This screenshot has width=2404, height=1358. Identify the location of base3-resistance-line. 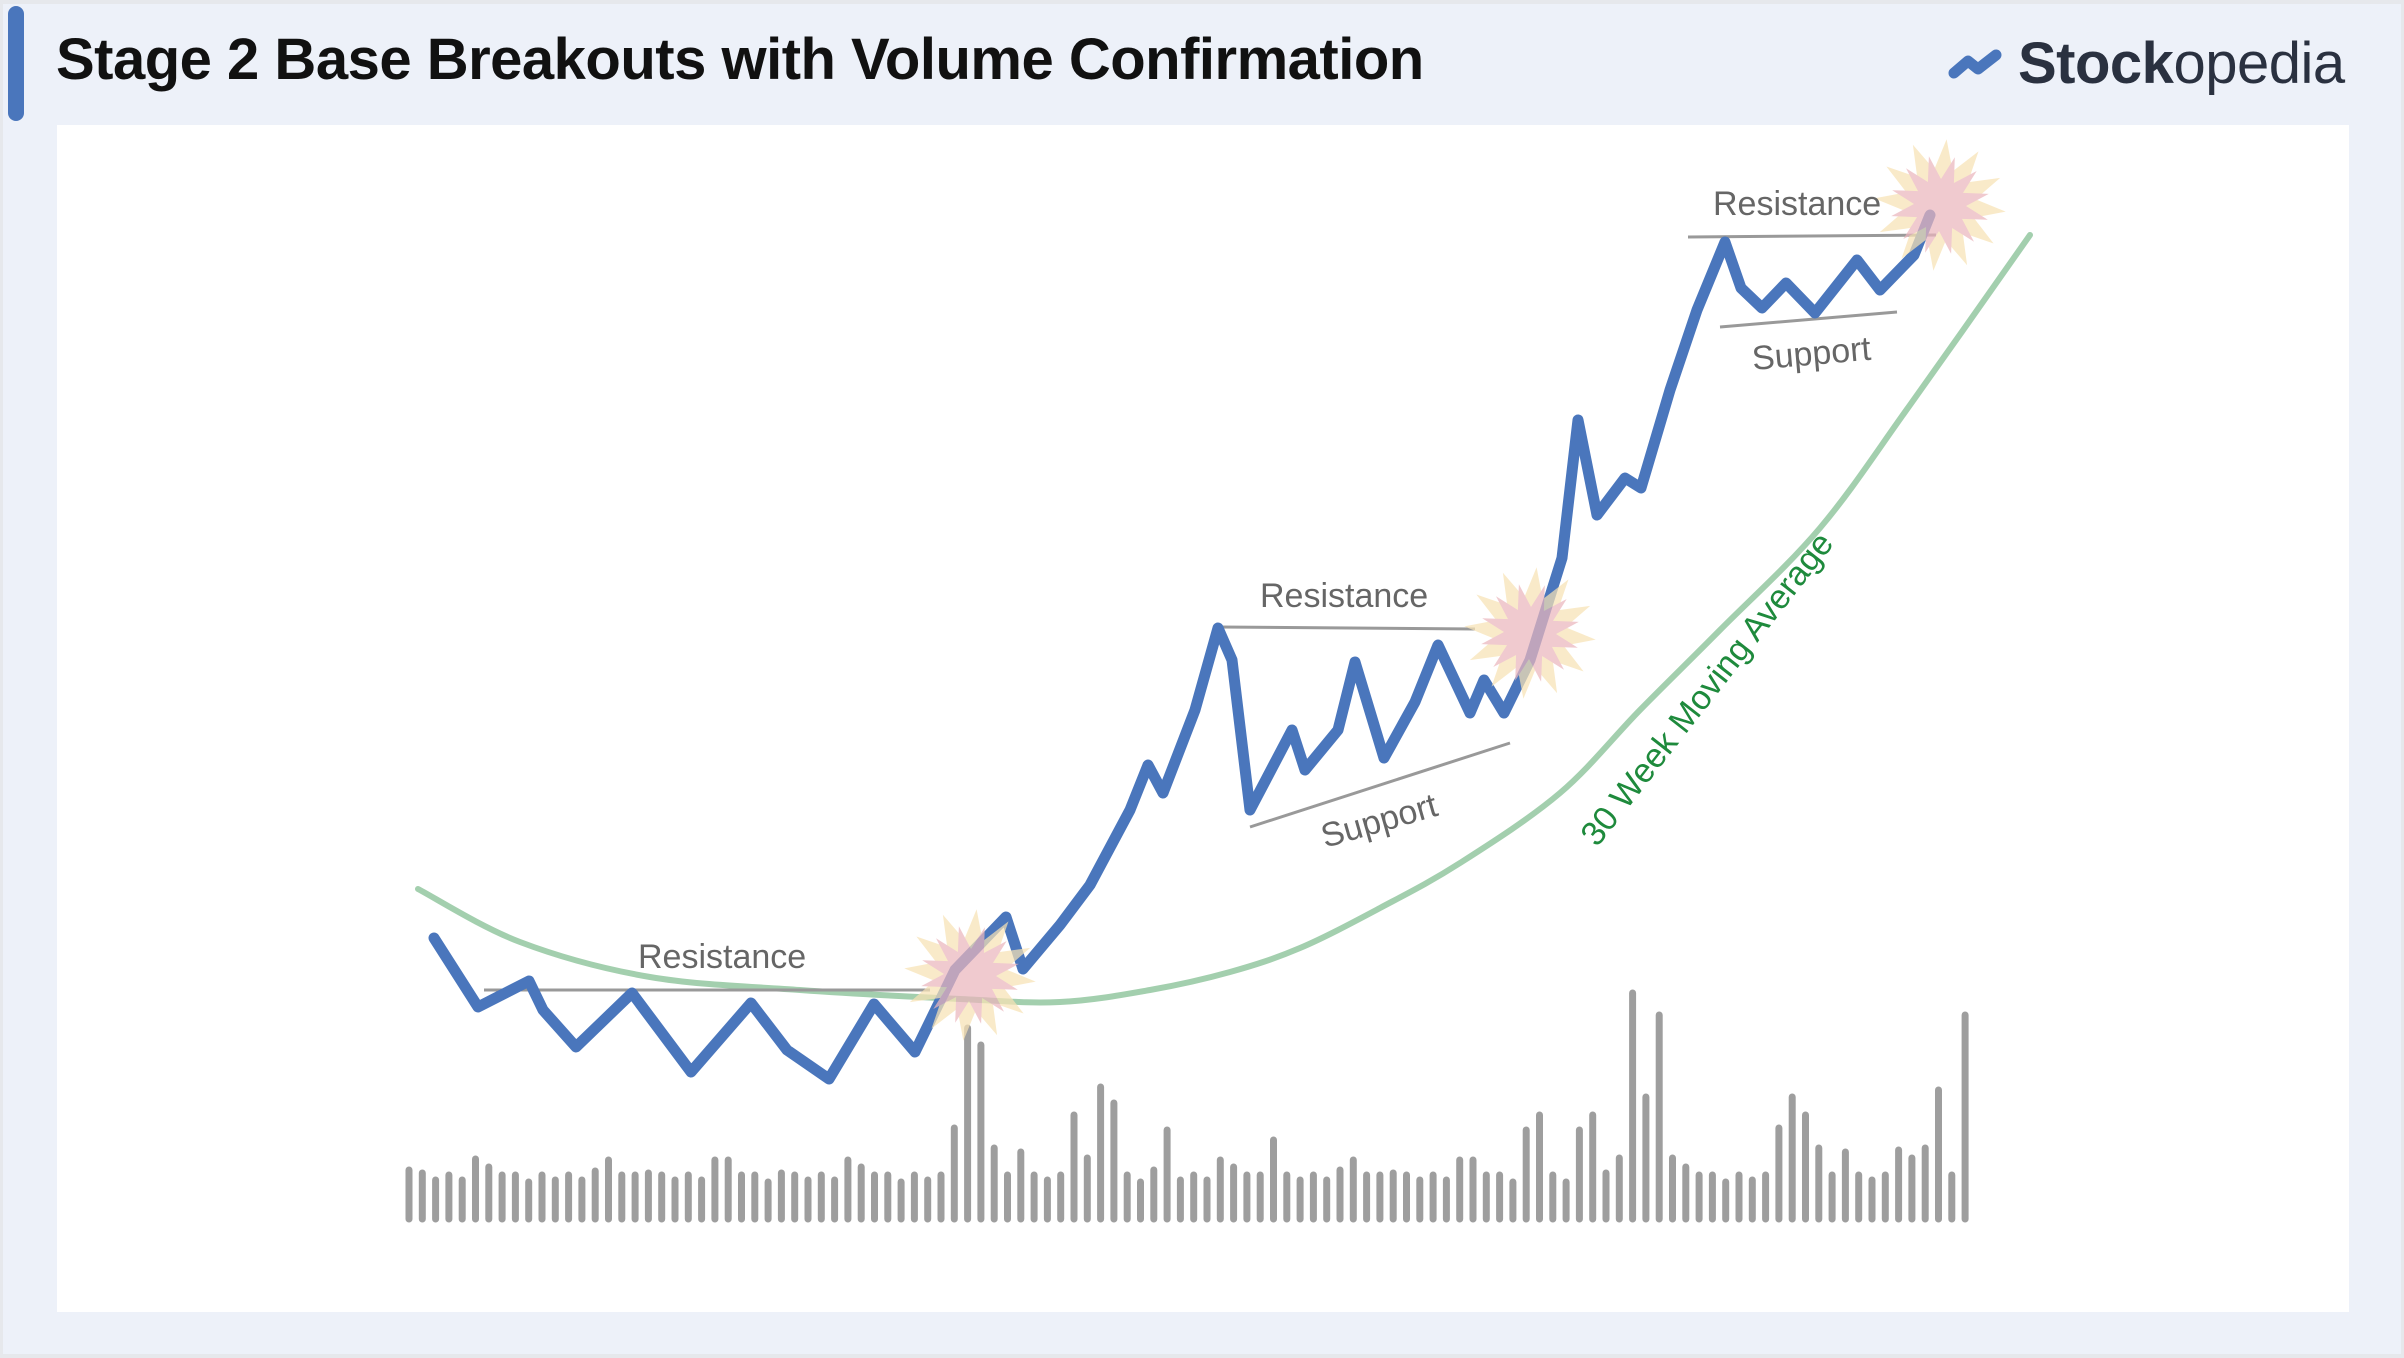
(1812, 236).